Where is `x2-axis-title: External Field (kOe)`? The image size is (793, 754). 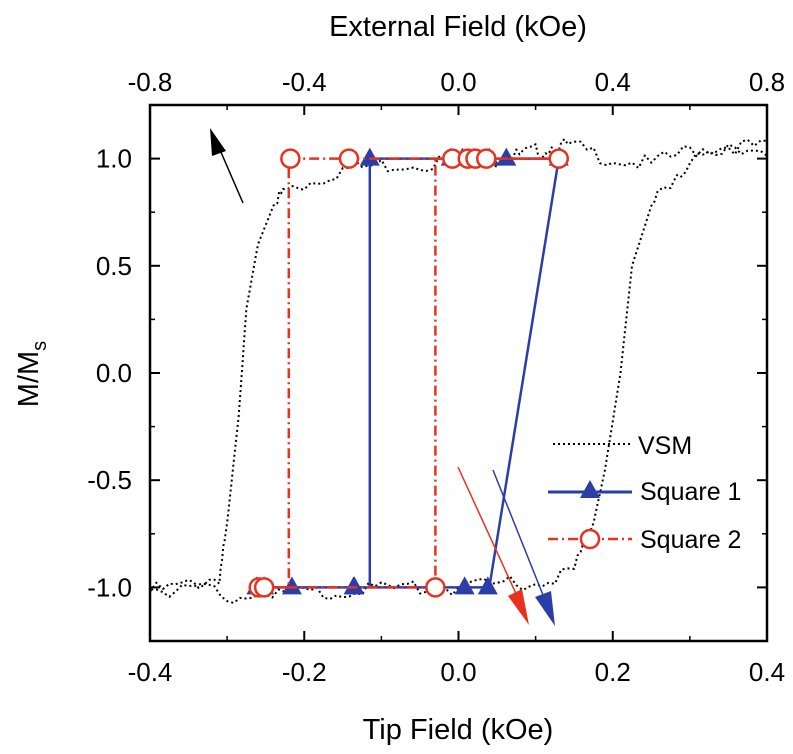
x2-axis-title: External Field (kOe) is located at coordinates (458, 27).